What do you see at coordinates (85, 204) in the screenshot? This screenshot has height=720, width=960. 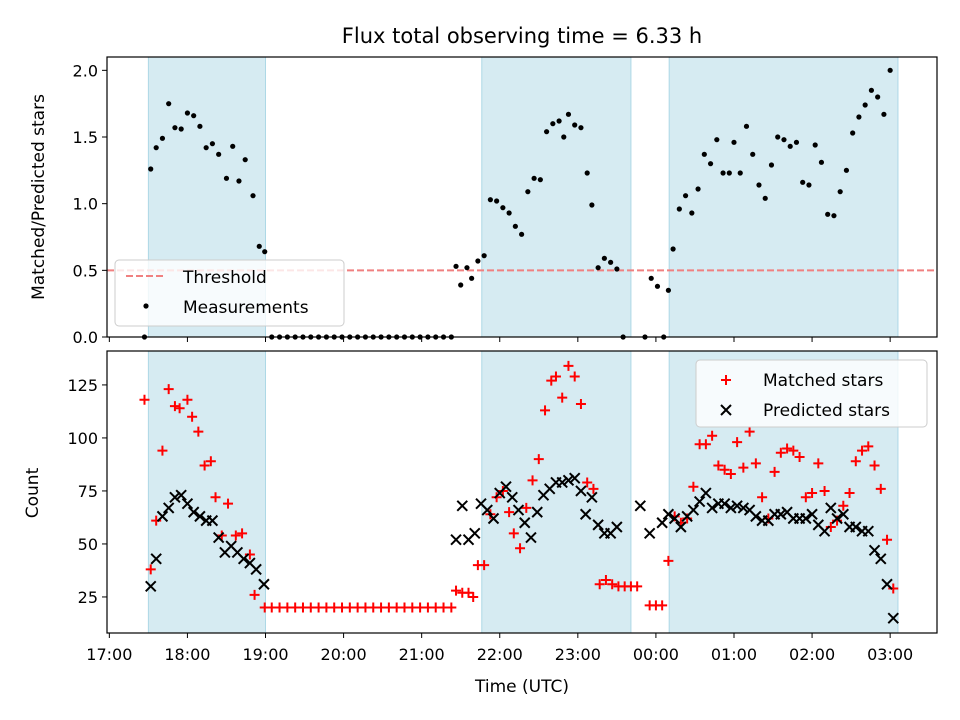 I see `top-y-tick-label: 1.0` at bounding box center [85, 204].